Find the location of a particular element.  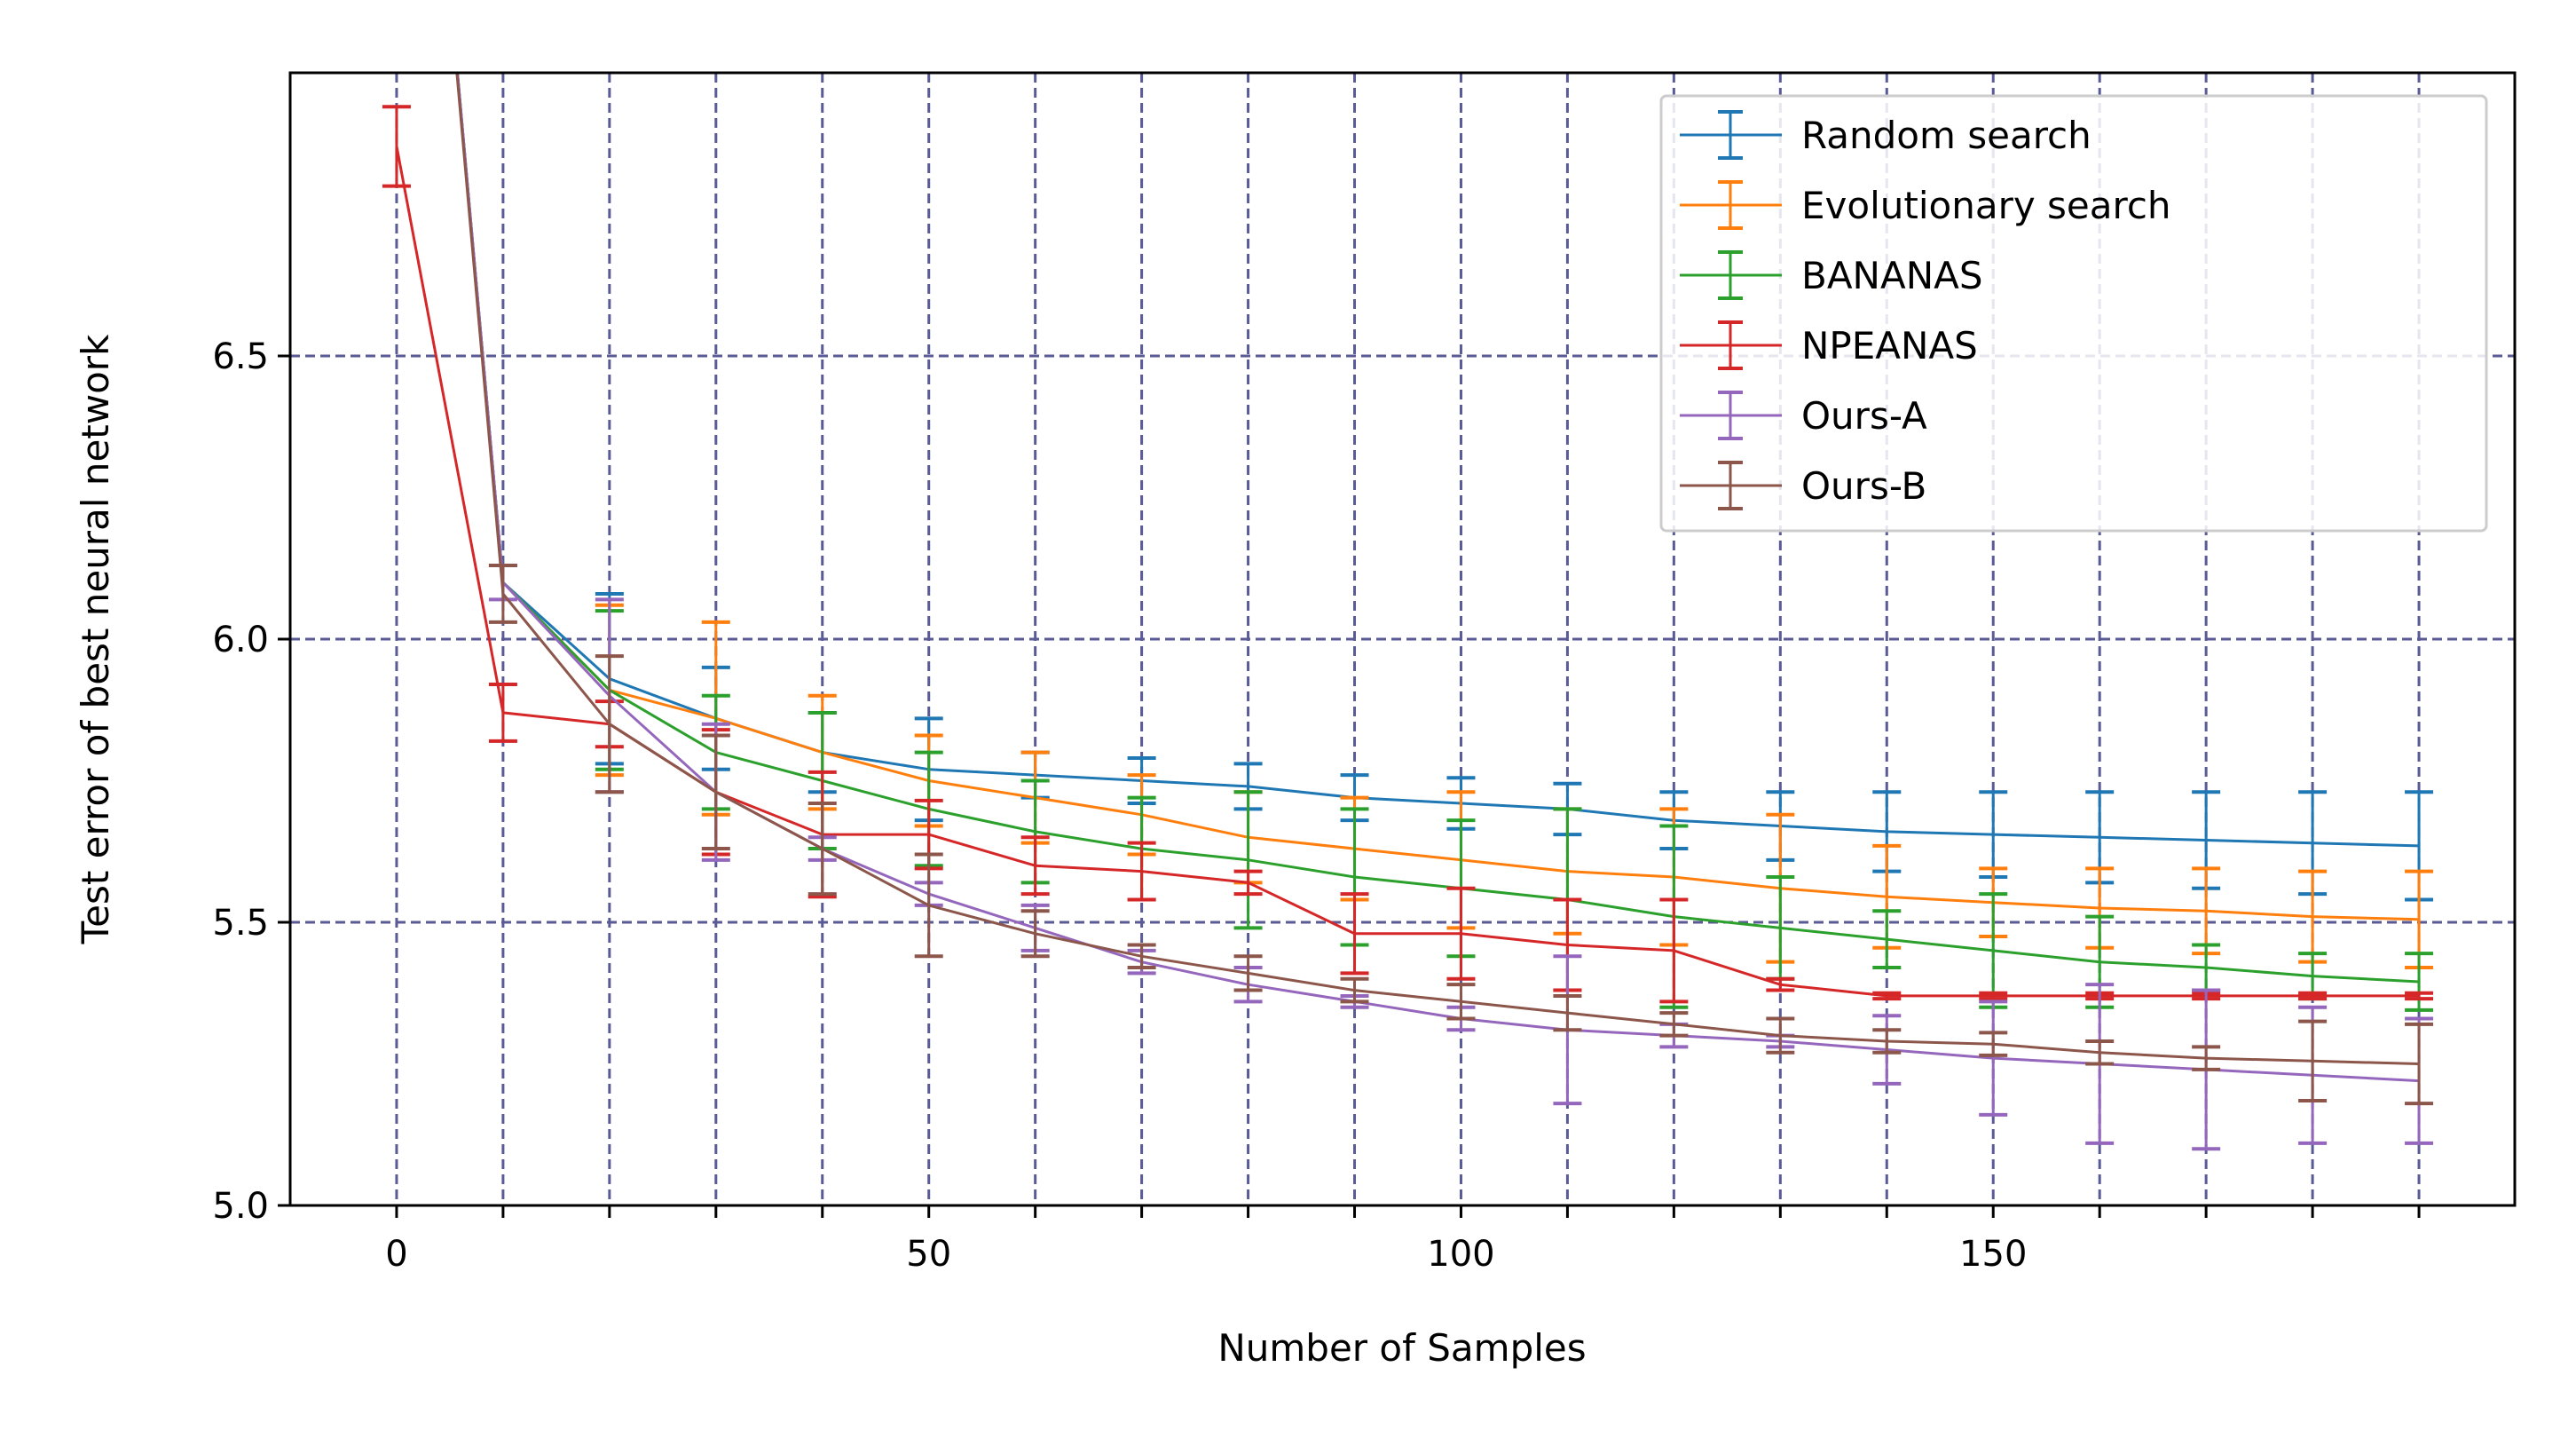

legend-box is located at coordinates (2074, 313).